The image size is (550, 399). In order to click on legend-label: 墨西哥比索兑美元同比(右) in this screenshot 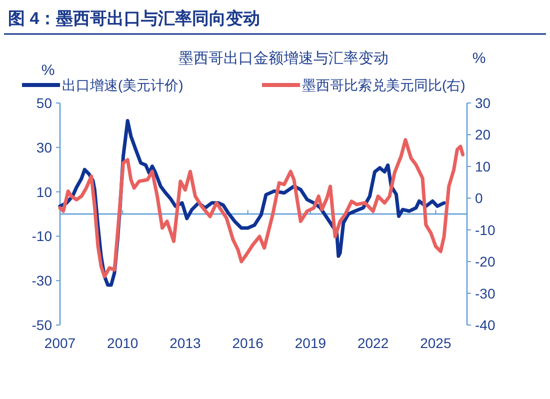, I will do `click(384, 85)`.